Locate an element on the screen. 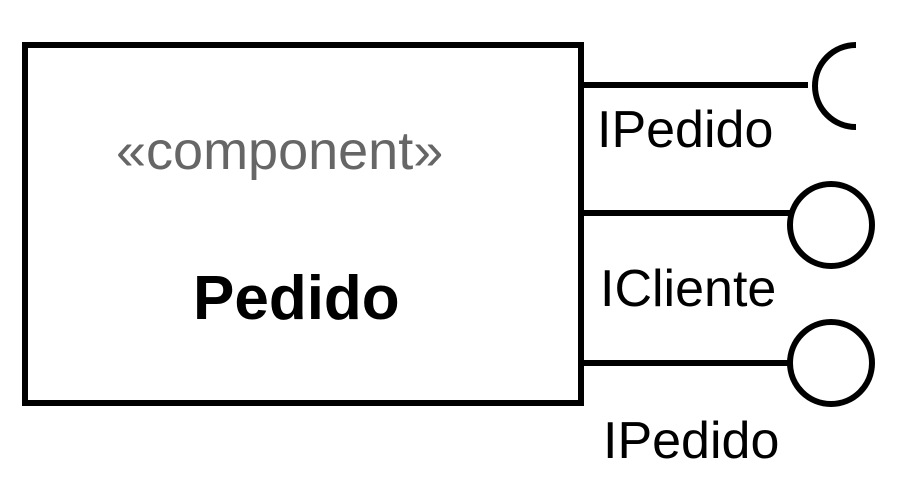 This screenshot has width=908, height=504. component-name: Pedido is located at coordinates (296, 298).